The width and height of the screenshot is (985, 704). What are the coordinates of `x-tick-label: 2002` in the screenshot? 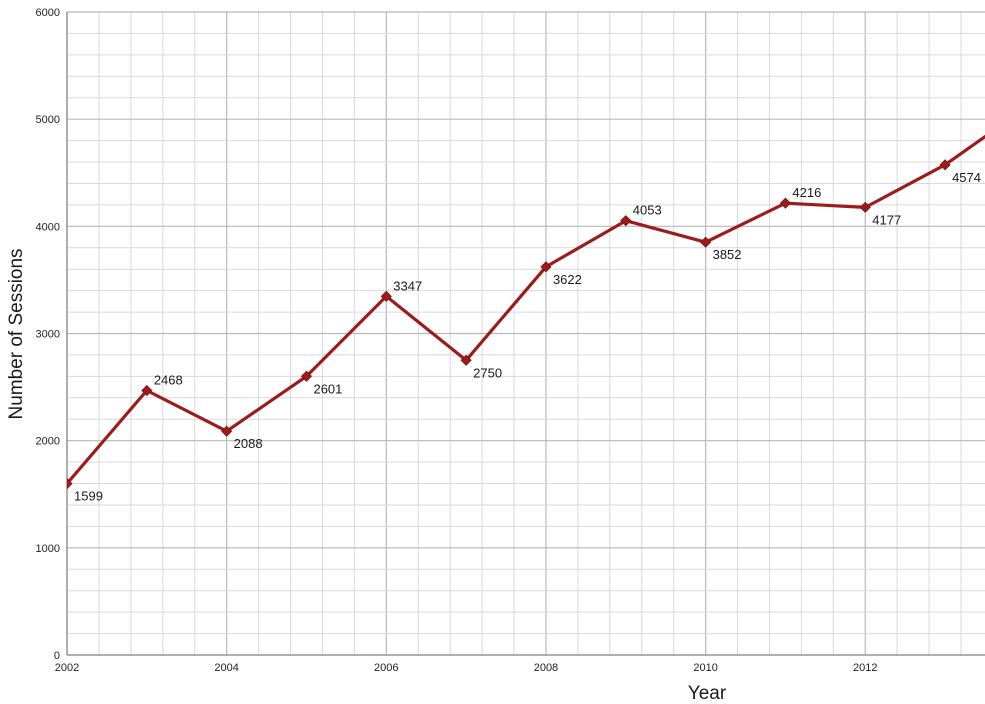 It's located at (67, 668).